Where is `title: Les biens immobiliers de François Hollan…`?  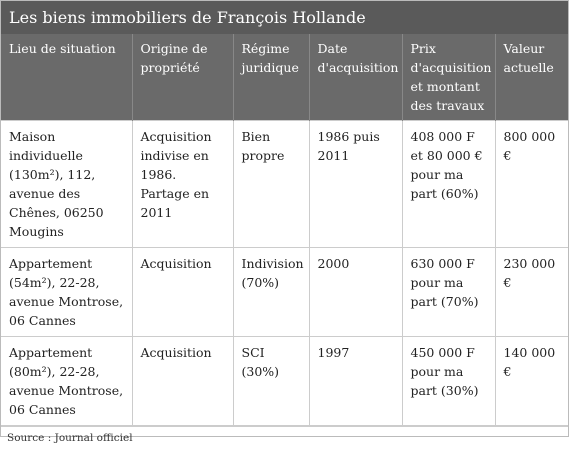 title: Les biens immobiliers de François Hollan… is located at coordinates (284, 17).